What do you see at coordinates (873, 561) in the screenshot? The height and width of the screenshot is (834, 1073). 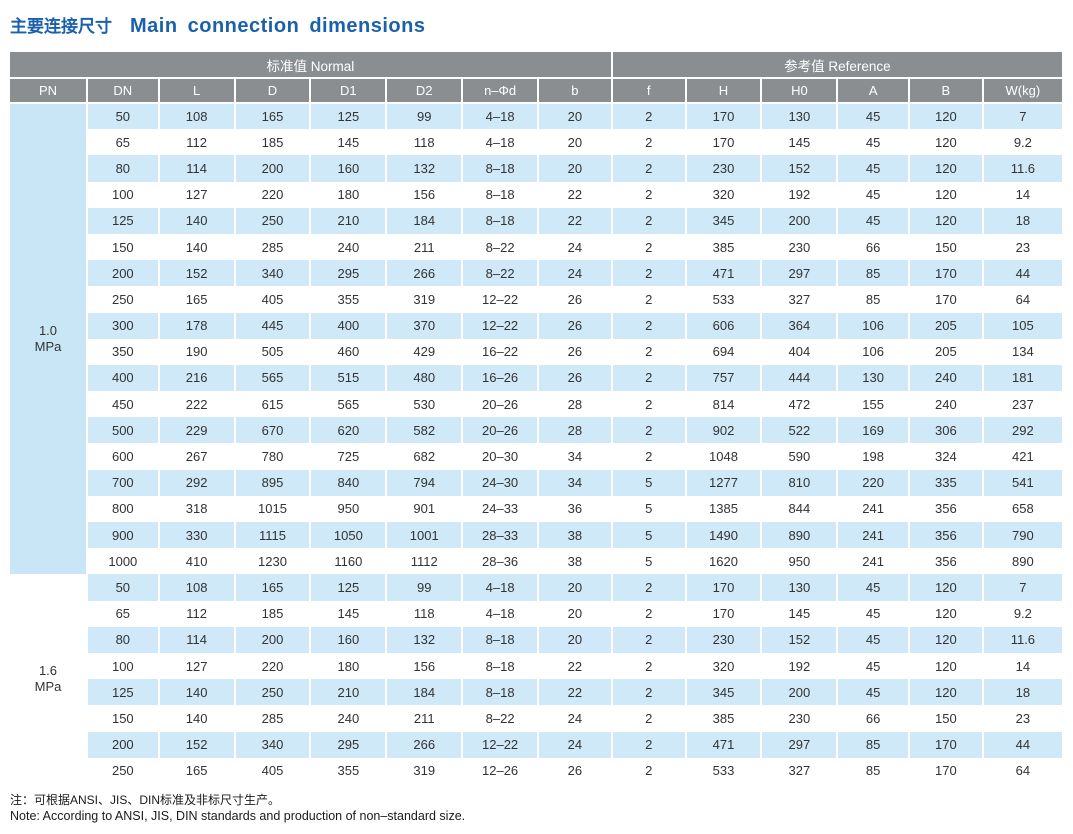 I see `table-cell: 241` at bounding box center [873, 561].